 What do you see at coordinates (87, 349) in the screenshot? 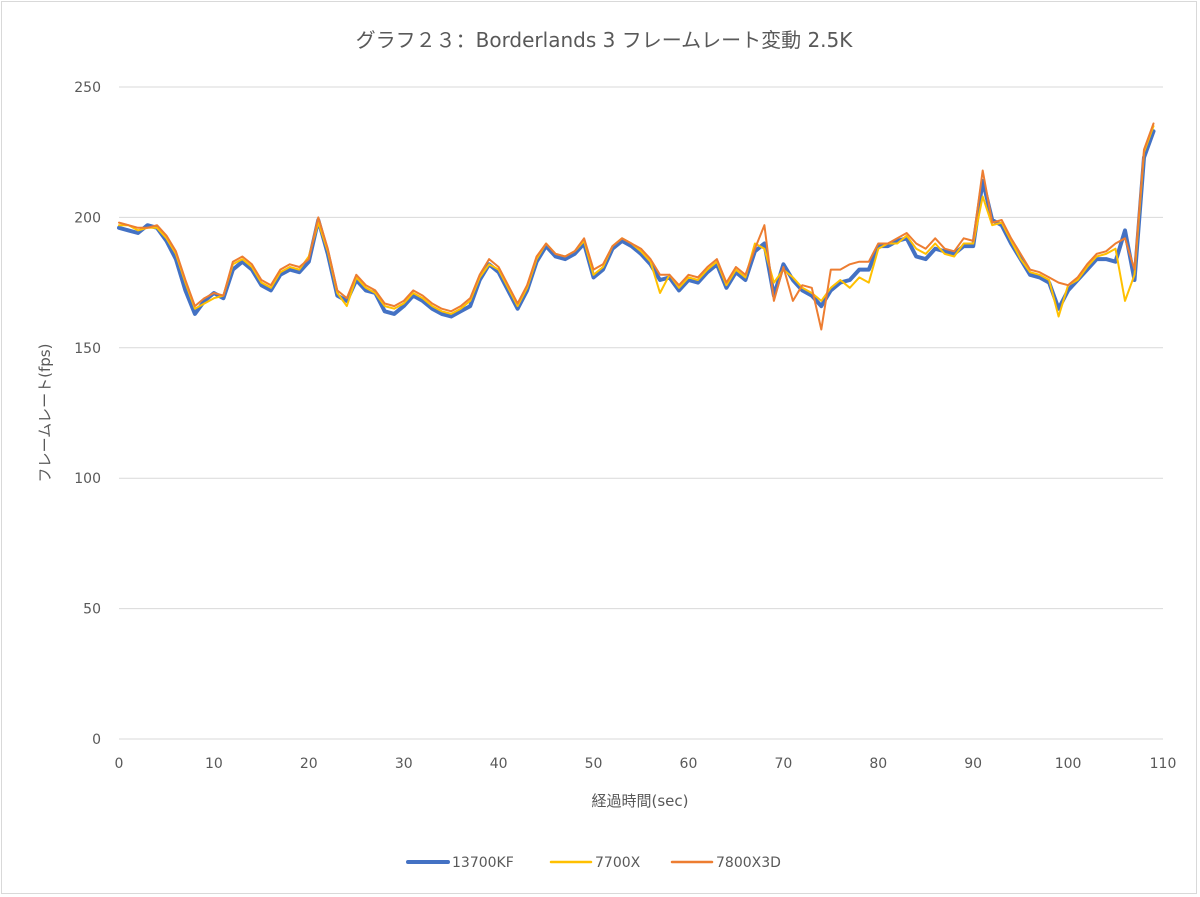
I see `y-tick-label: 150` at bounding box center [87, 349].